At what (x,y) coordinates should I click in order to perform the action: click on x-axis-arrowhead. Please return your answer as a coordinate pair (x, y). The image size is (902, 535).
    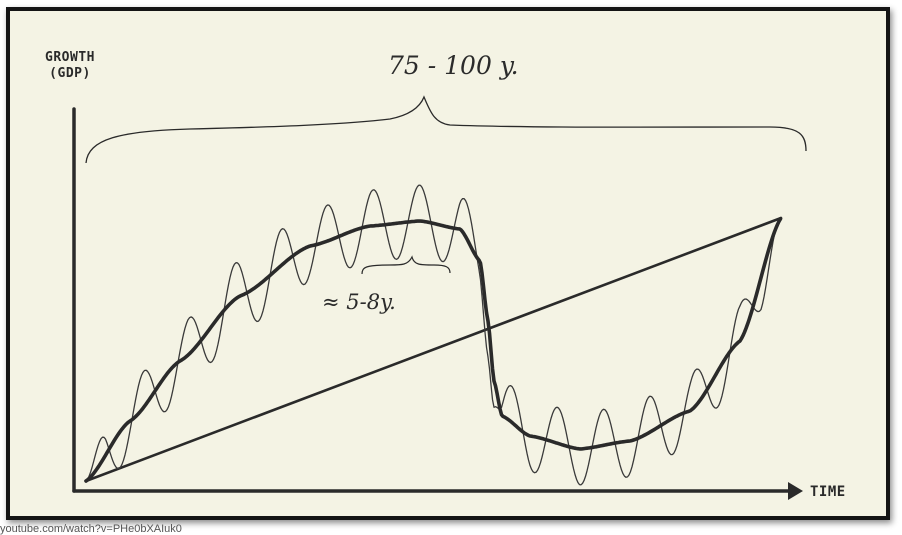
    Looking at the image, I should click on (795, 491).